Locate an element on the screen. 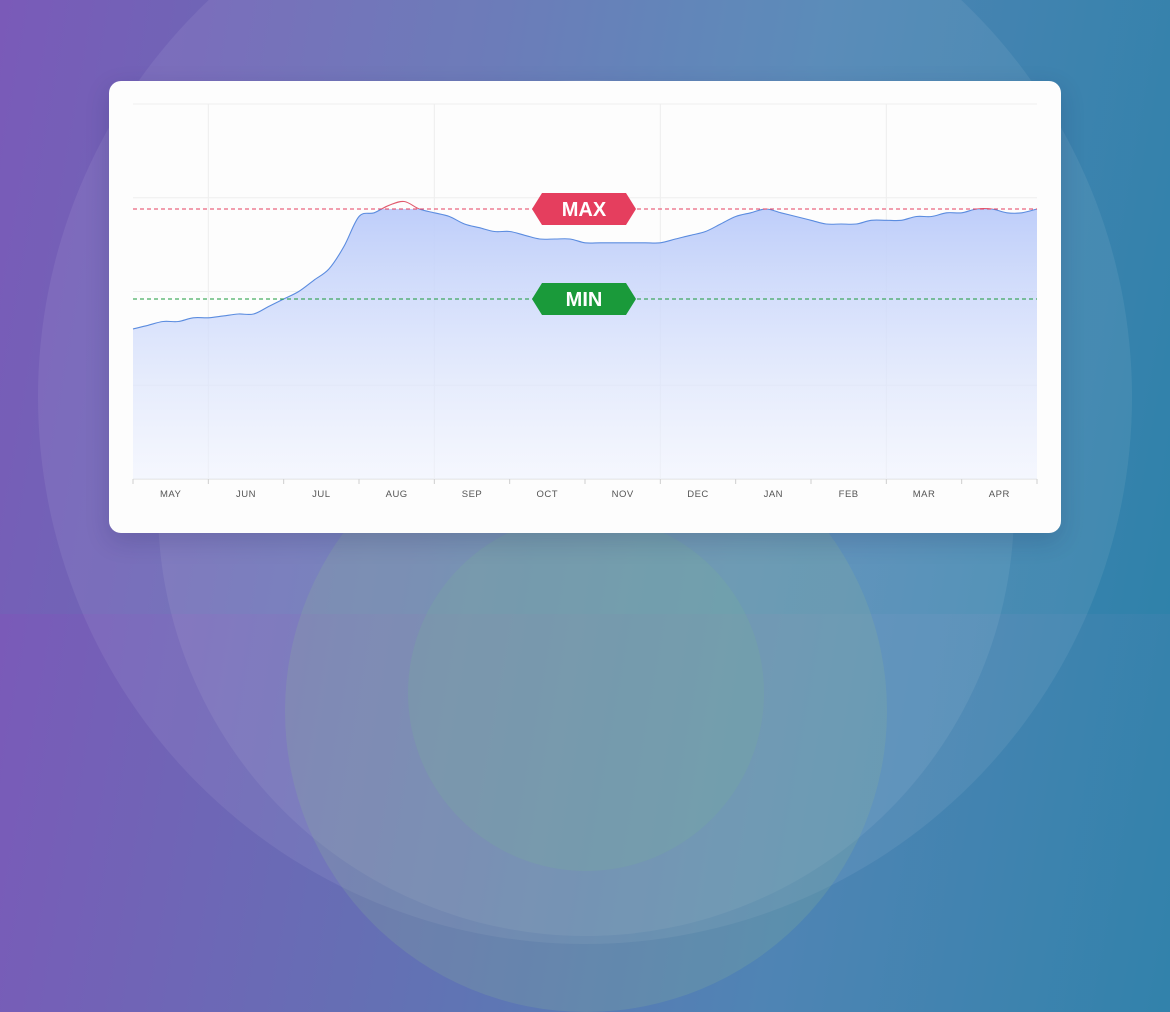 This screenshot has width=1170, height=1012. x-tick-label: SEP is located at coordinates (472, 494).